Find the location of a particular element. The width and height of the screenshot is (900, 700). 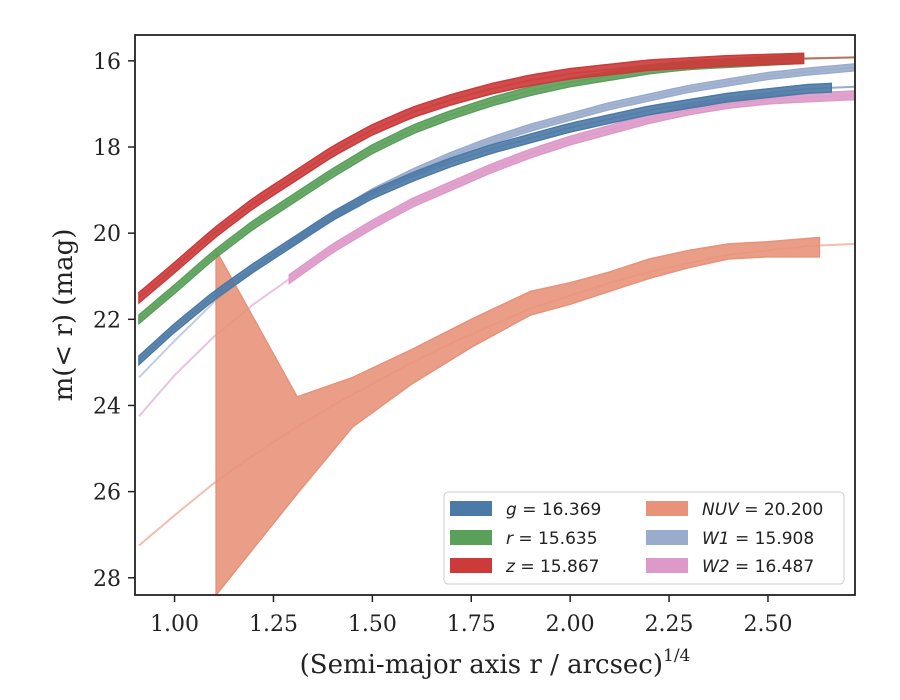

x-tick-label: 2.00 is located at coordinates (570, 624).